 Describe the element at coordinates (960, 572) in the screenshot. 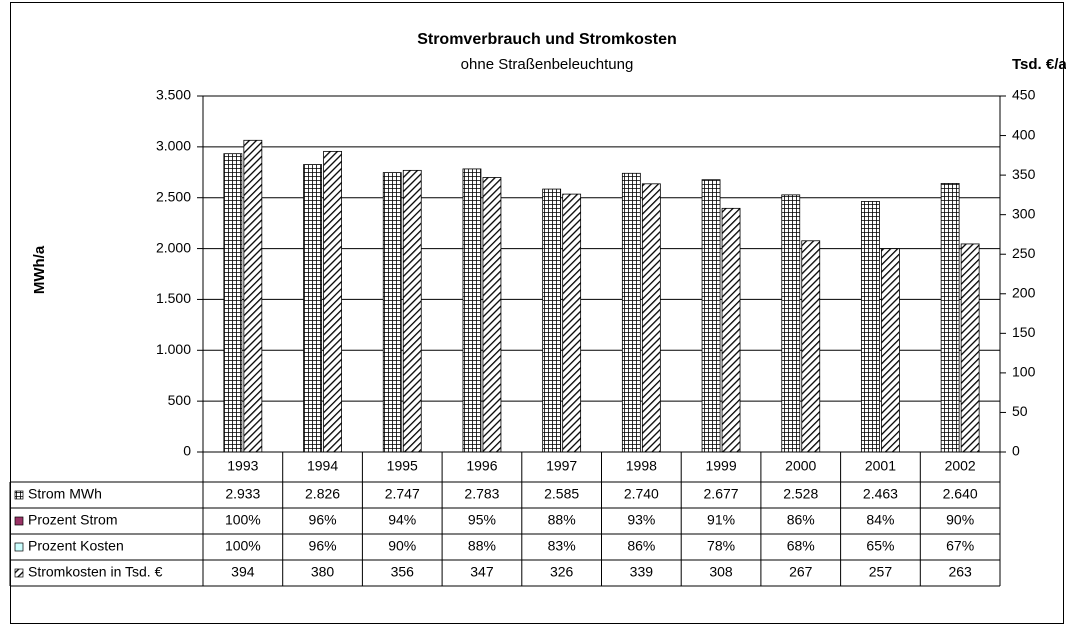

I see `table-cell: 263` at that location.